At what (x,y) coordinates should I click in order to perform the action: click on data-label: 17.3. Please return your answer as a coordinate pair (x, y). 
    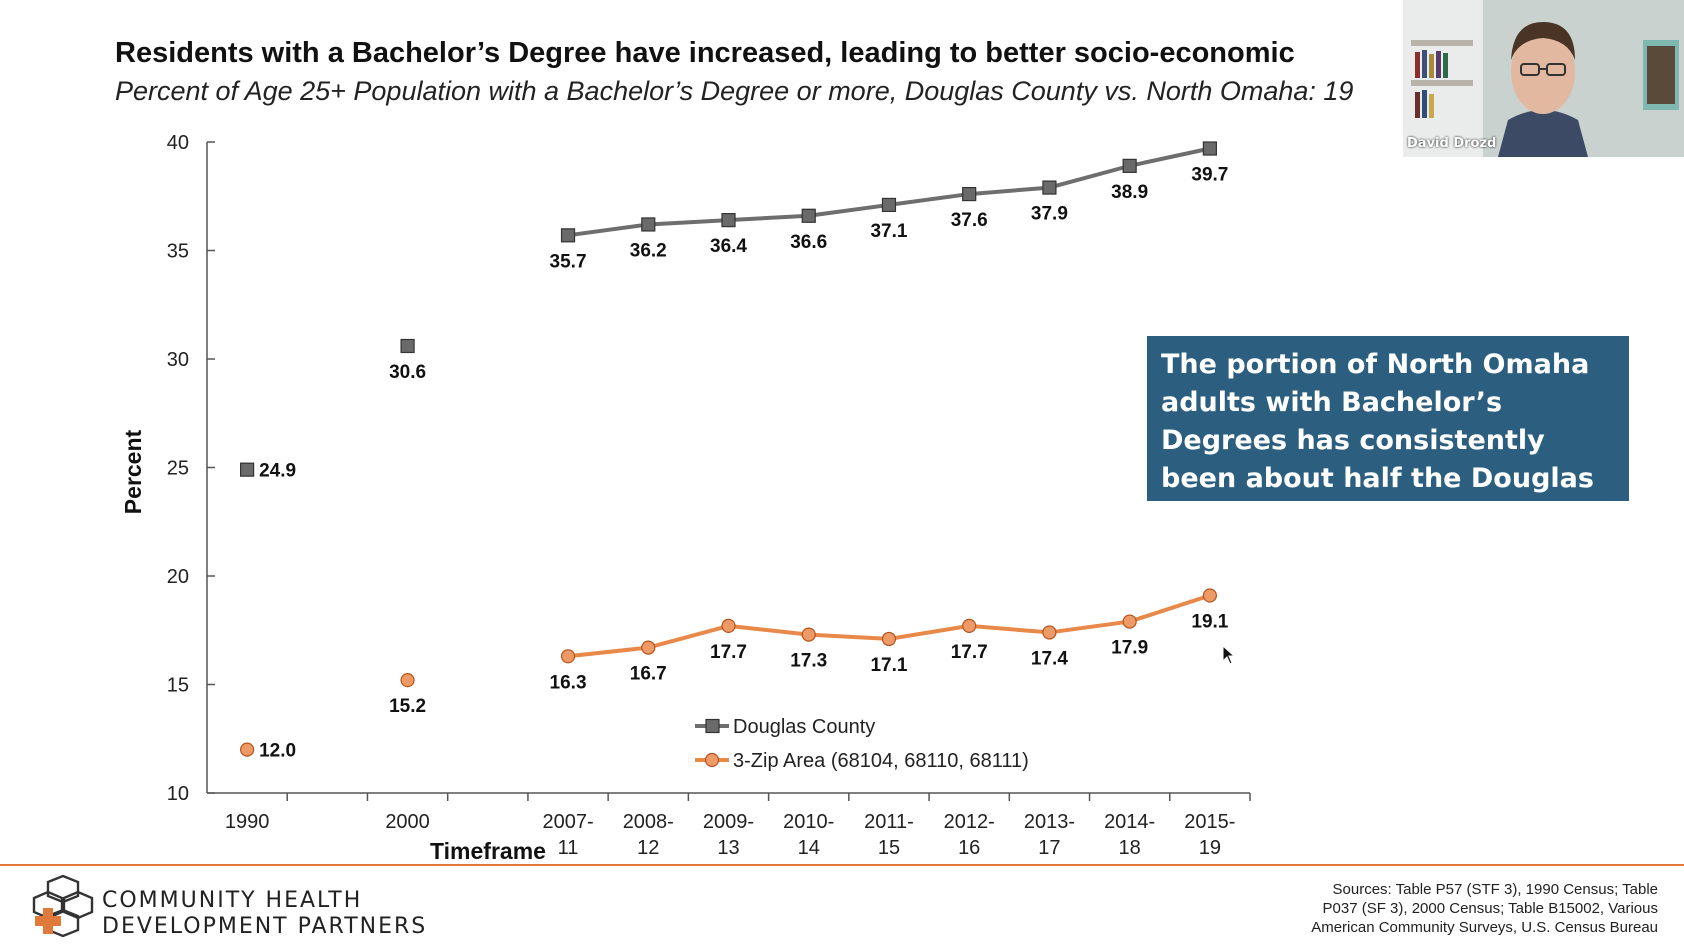
    Looking at the image, I should click on (808, 661).